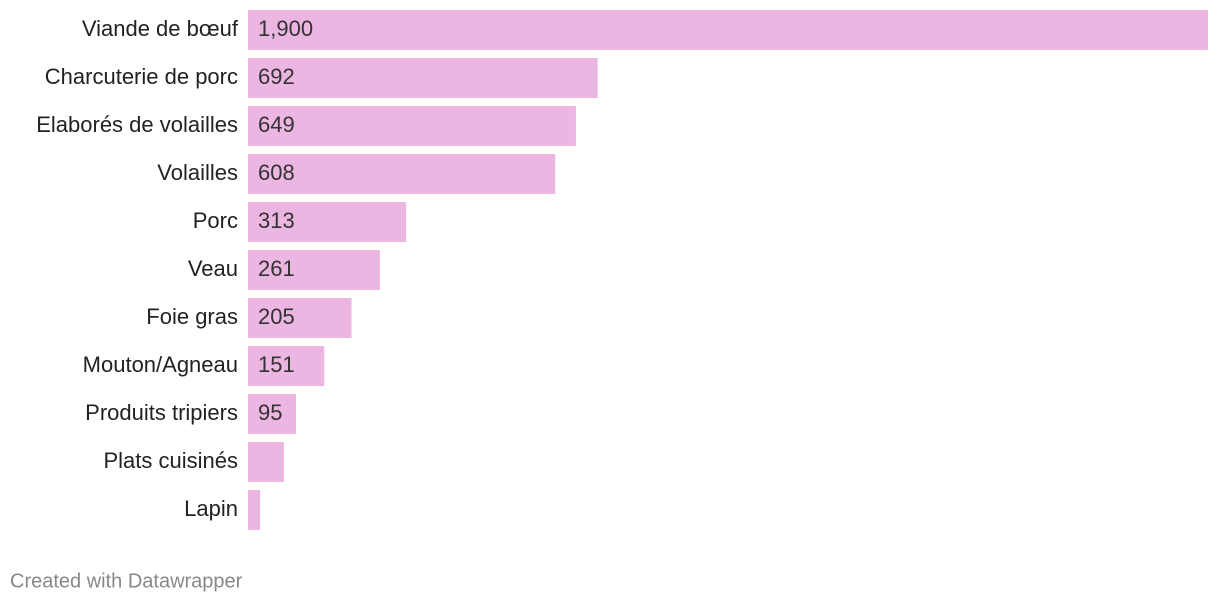 Image resolution: width=1220 pixels, height=611 pixels. I want to click on credit: Created with Datawrapper, so click(126, 581).